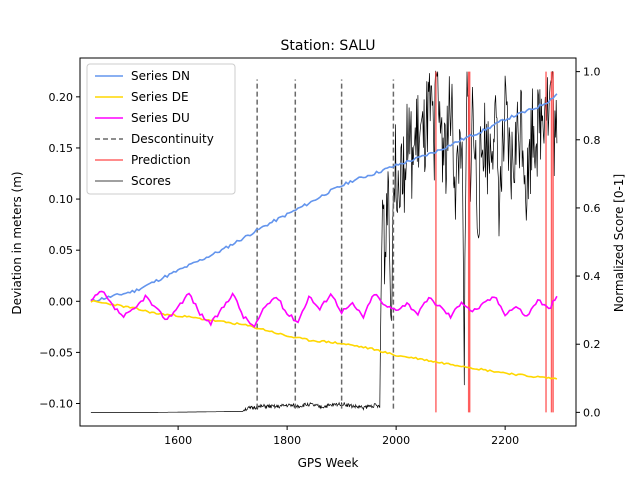  I want to click on legend-label: Series DU, so click(160, 118).